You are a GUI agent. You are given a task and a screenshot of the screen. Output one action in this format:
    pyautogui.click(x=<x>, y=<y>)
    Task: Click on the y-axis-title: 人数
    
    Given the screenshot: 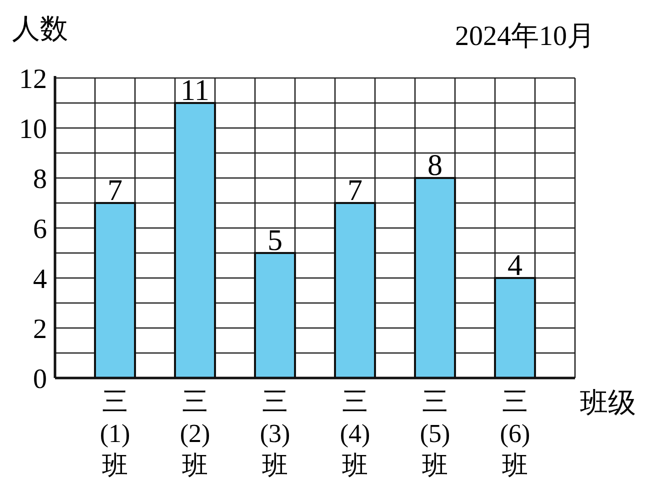 What is the action you would take?
    pyautogui.click(x=40, y=29)
    